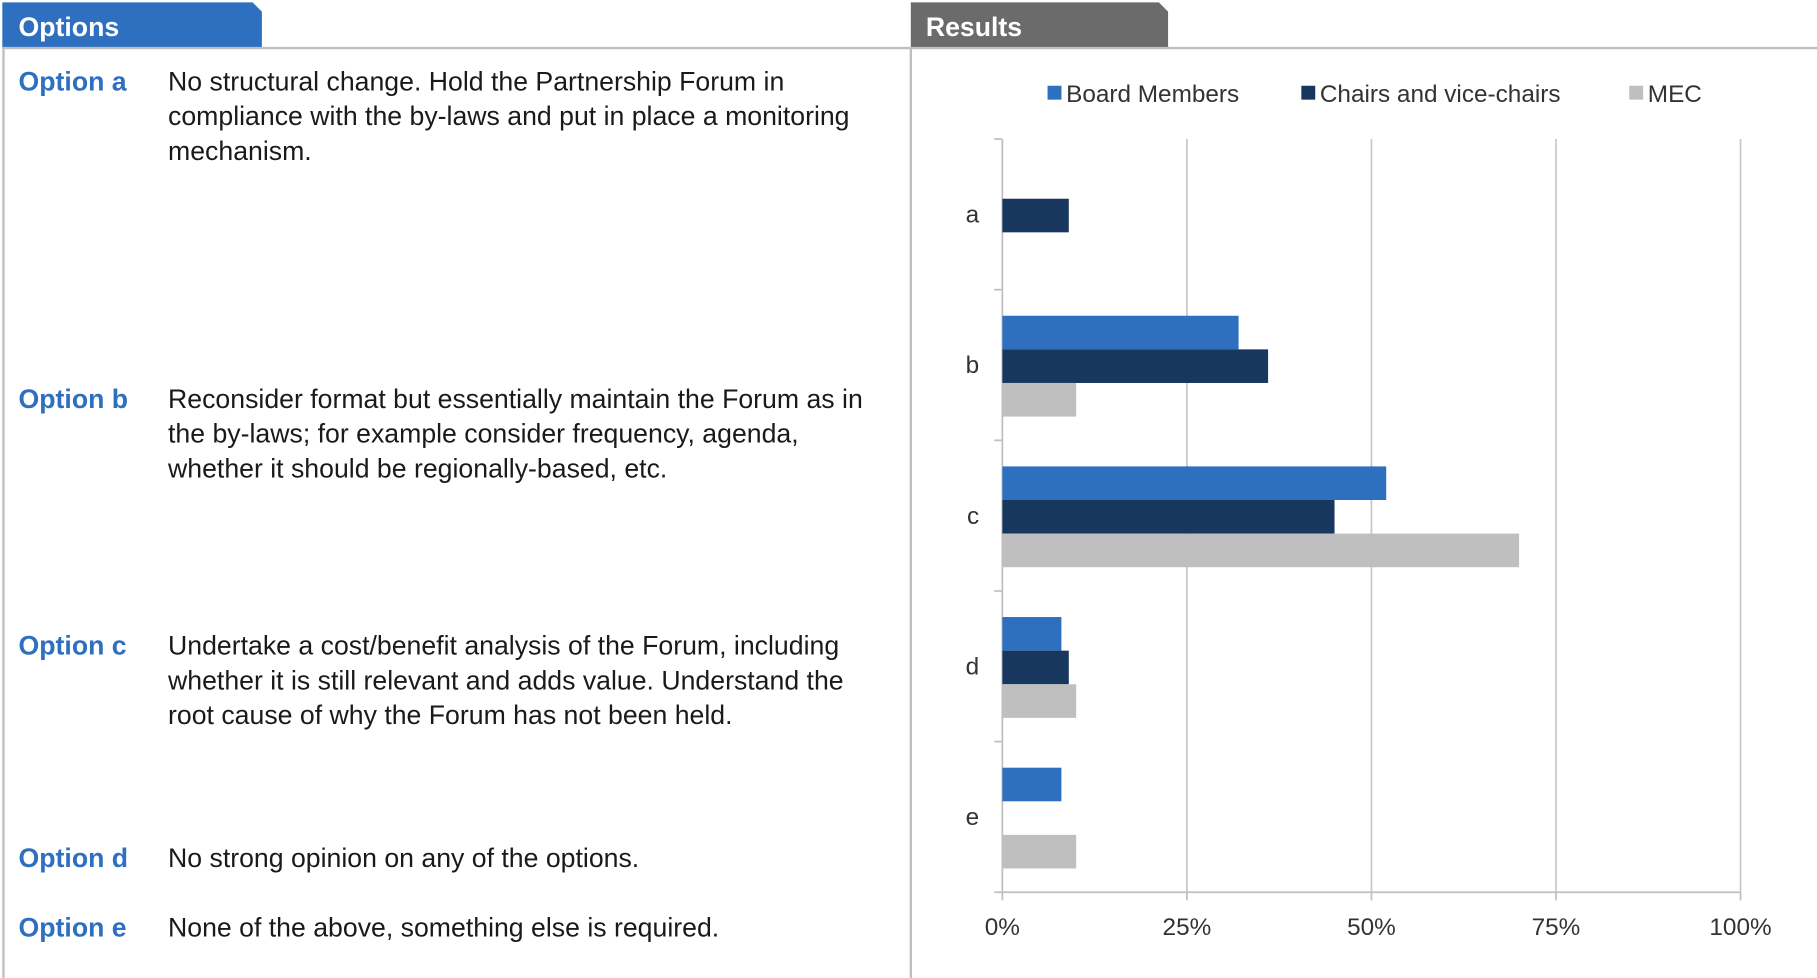  I want to click on x-tick-label: 25%, so click(1187, 927).